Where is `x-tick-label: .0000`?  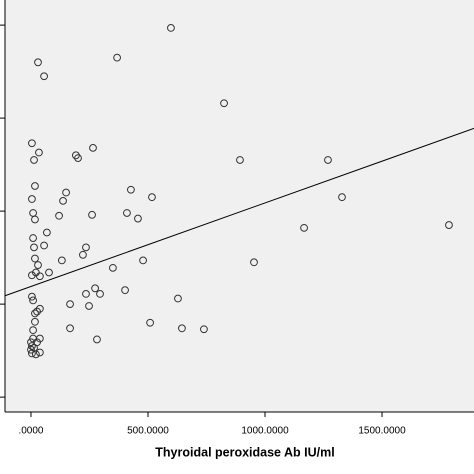 x-tick-label: .0000 is located at coordinates (30, 431).